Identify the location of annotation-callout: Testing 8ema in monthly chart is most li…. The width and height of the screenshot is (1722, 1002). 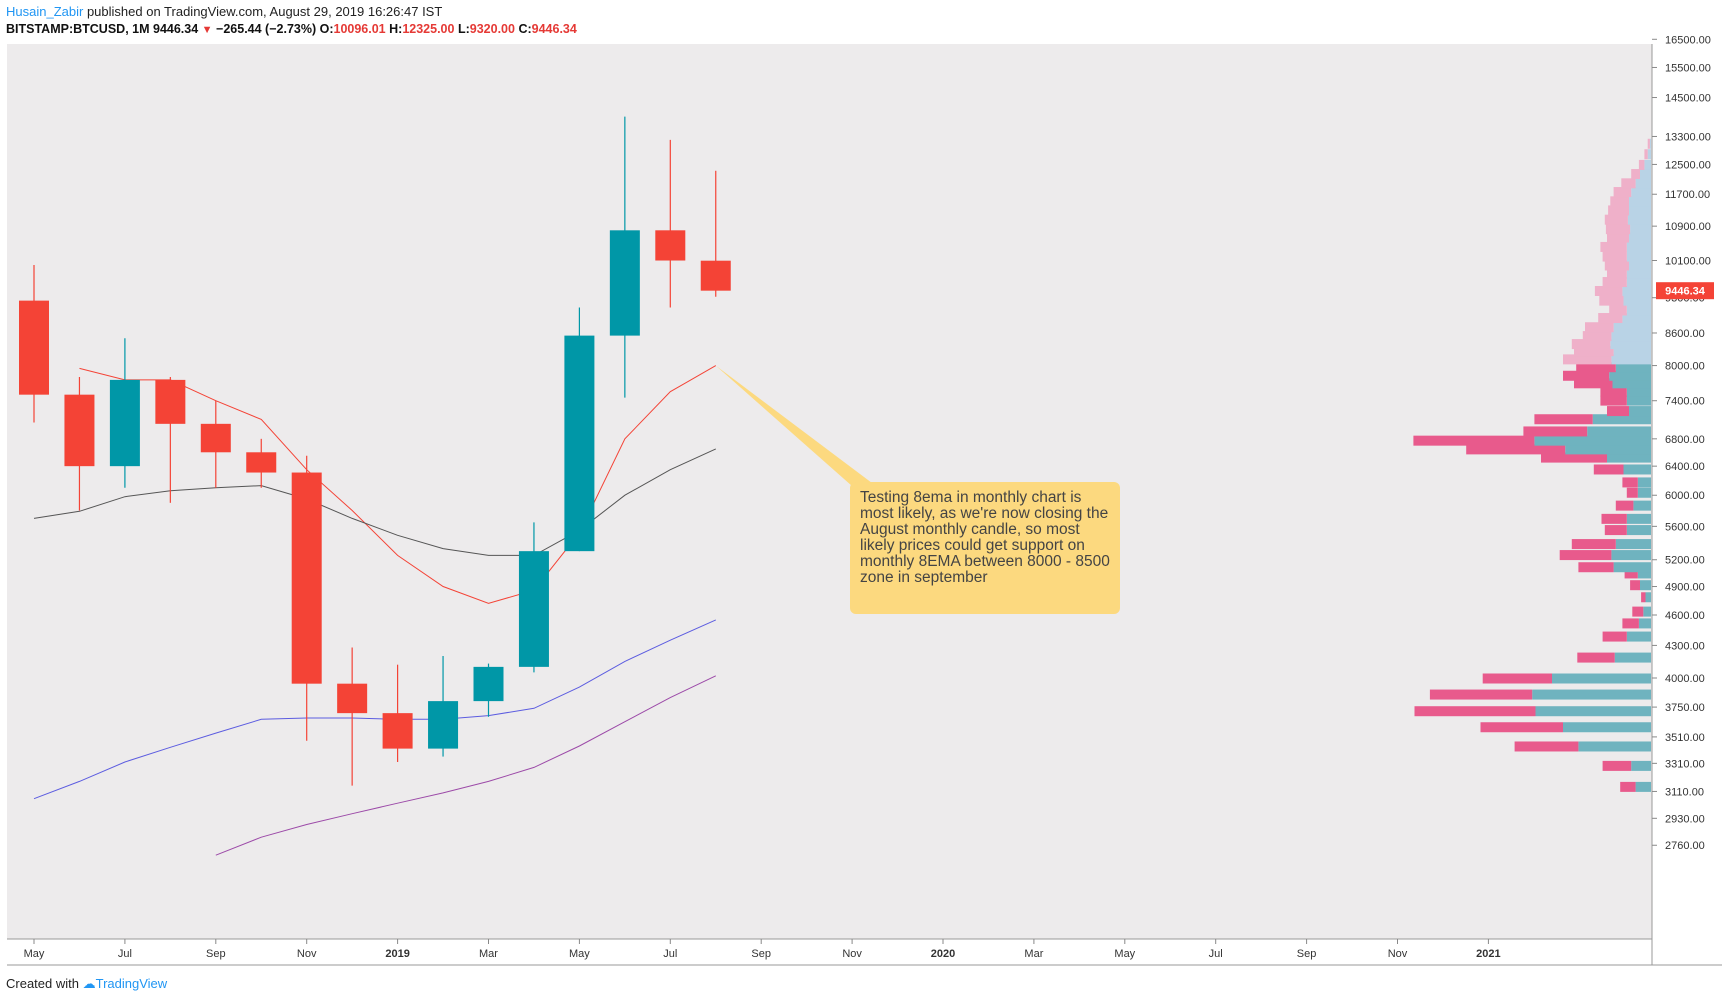
(985, 548).